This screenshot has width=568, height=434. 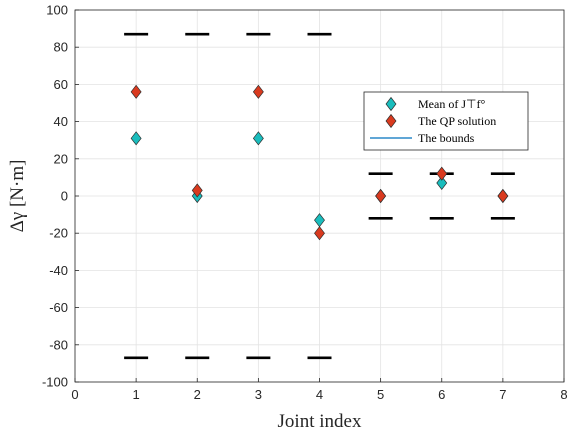 I want to click on y-tick-label: -80, so click(x=58, y=344).